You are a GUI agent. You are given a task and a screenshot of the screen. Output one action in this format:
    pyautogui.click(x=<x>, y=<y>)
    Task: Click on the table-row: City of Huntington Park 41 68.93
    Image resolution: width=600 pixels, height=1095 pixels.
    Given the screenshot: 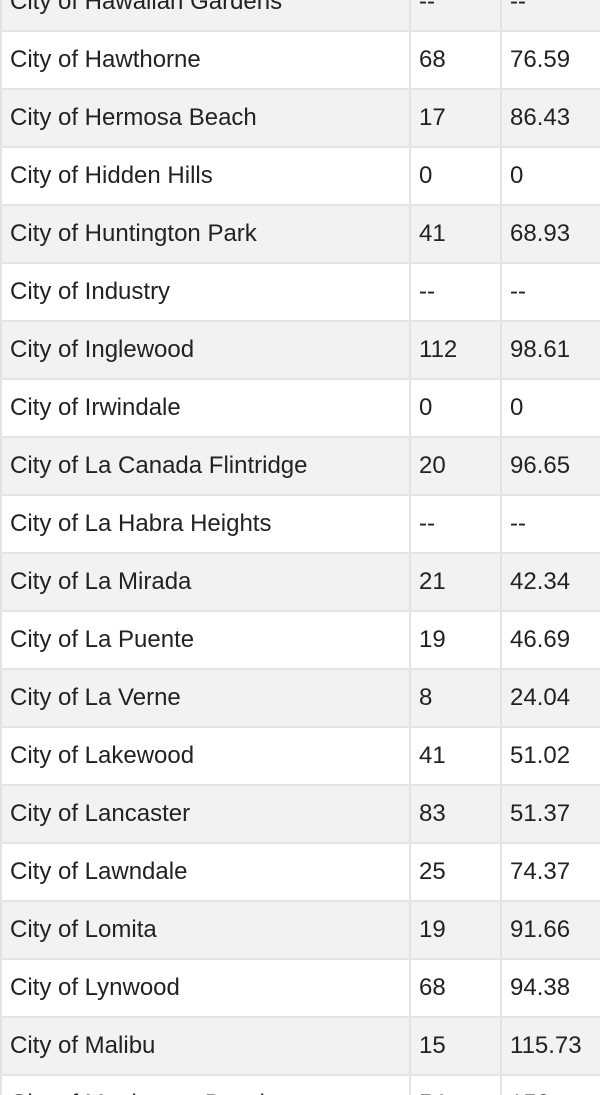 What is the action you would take?
    pyautogui.click(x=300, y=234)
    